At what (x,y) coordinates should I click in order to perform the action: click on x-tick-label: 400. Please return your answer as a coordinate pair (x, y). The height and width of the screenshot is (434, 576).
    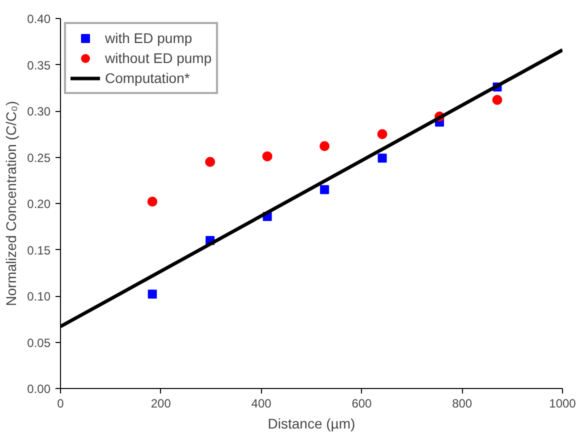
    Looking at the image, I should click on (261, 403).